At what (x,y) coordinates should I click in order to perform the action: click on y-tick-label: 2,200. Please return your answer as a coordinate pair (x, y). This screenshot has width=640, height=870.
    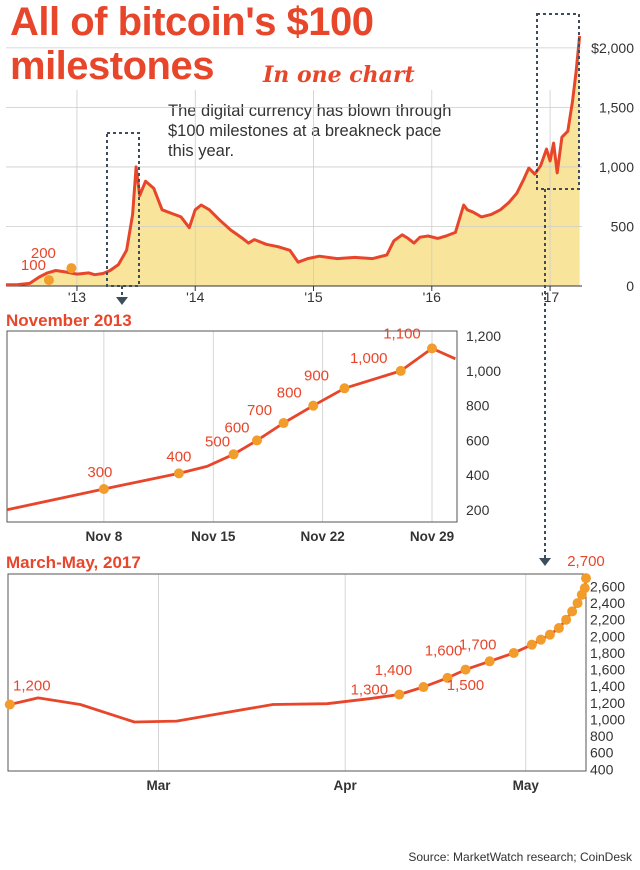
    Looking at the image, I should click on (607, 620).